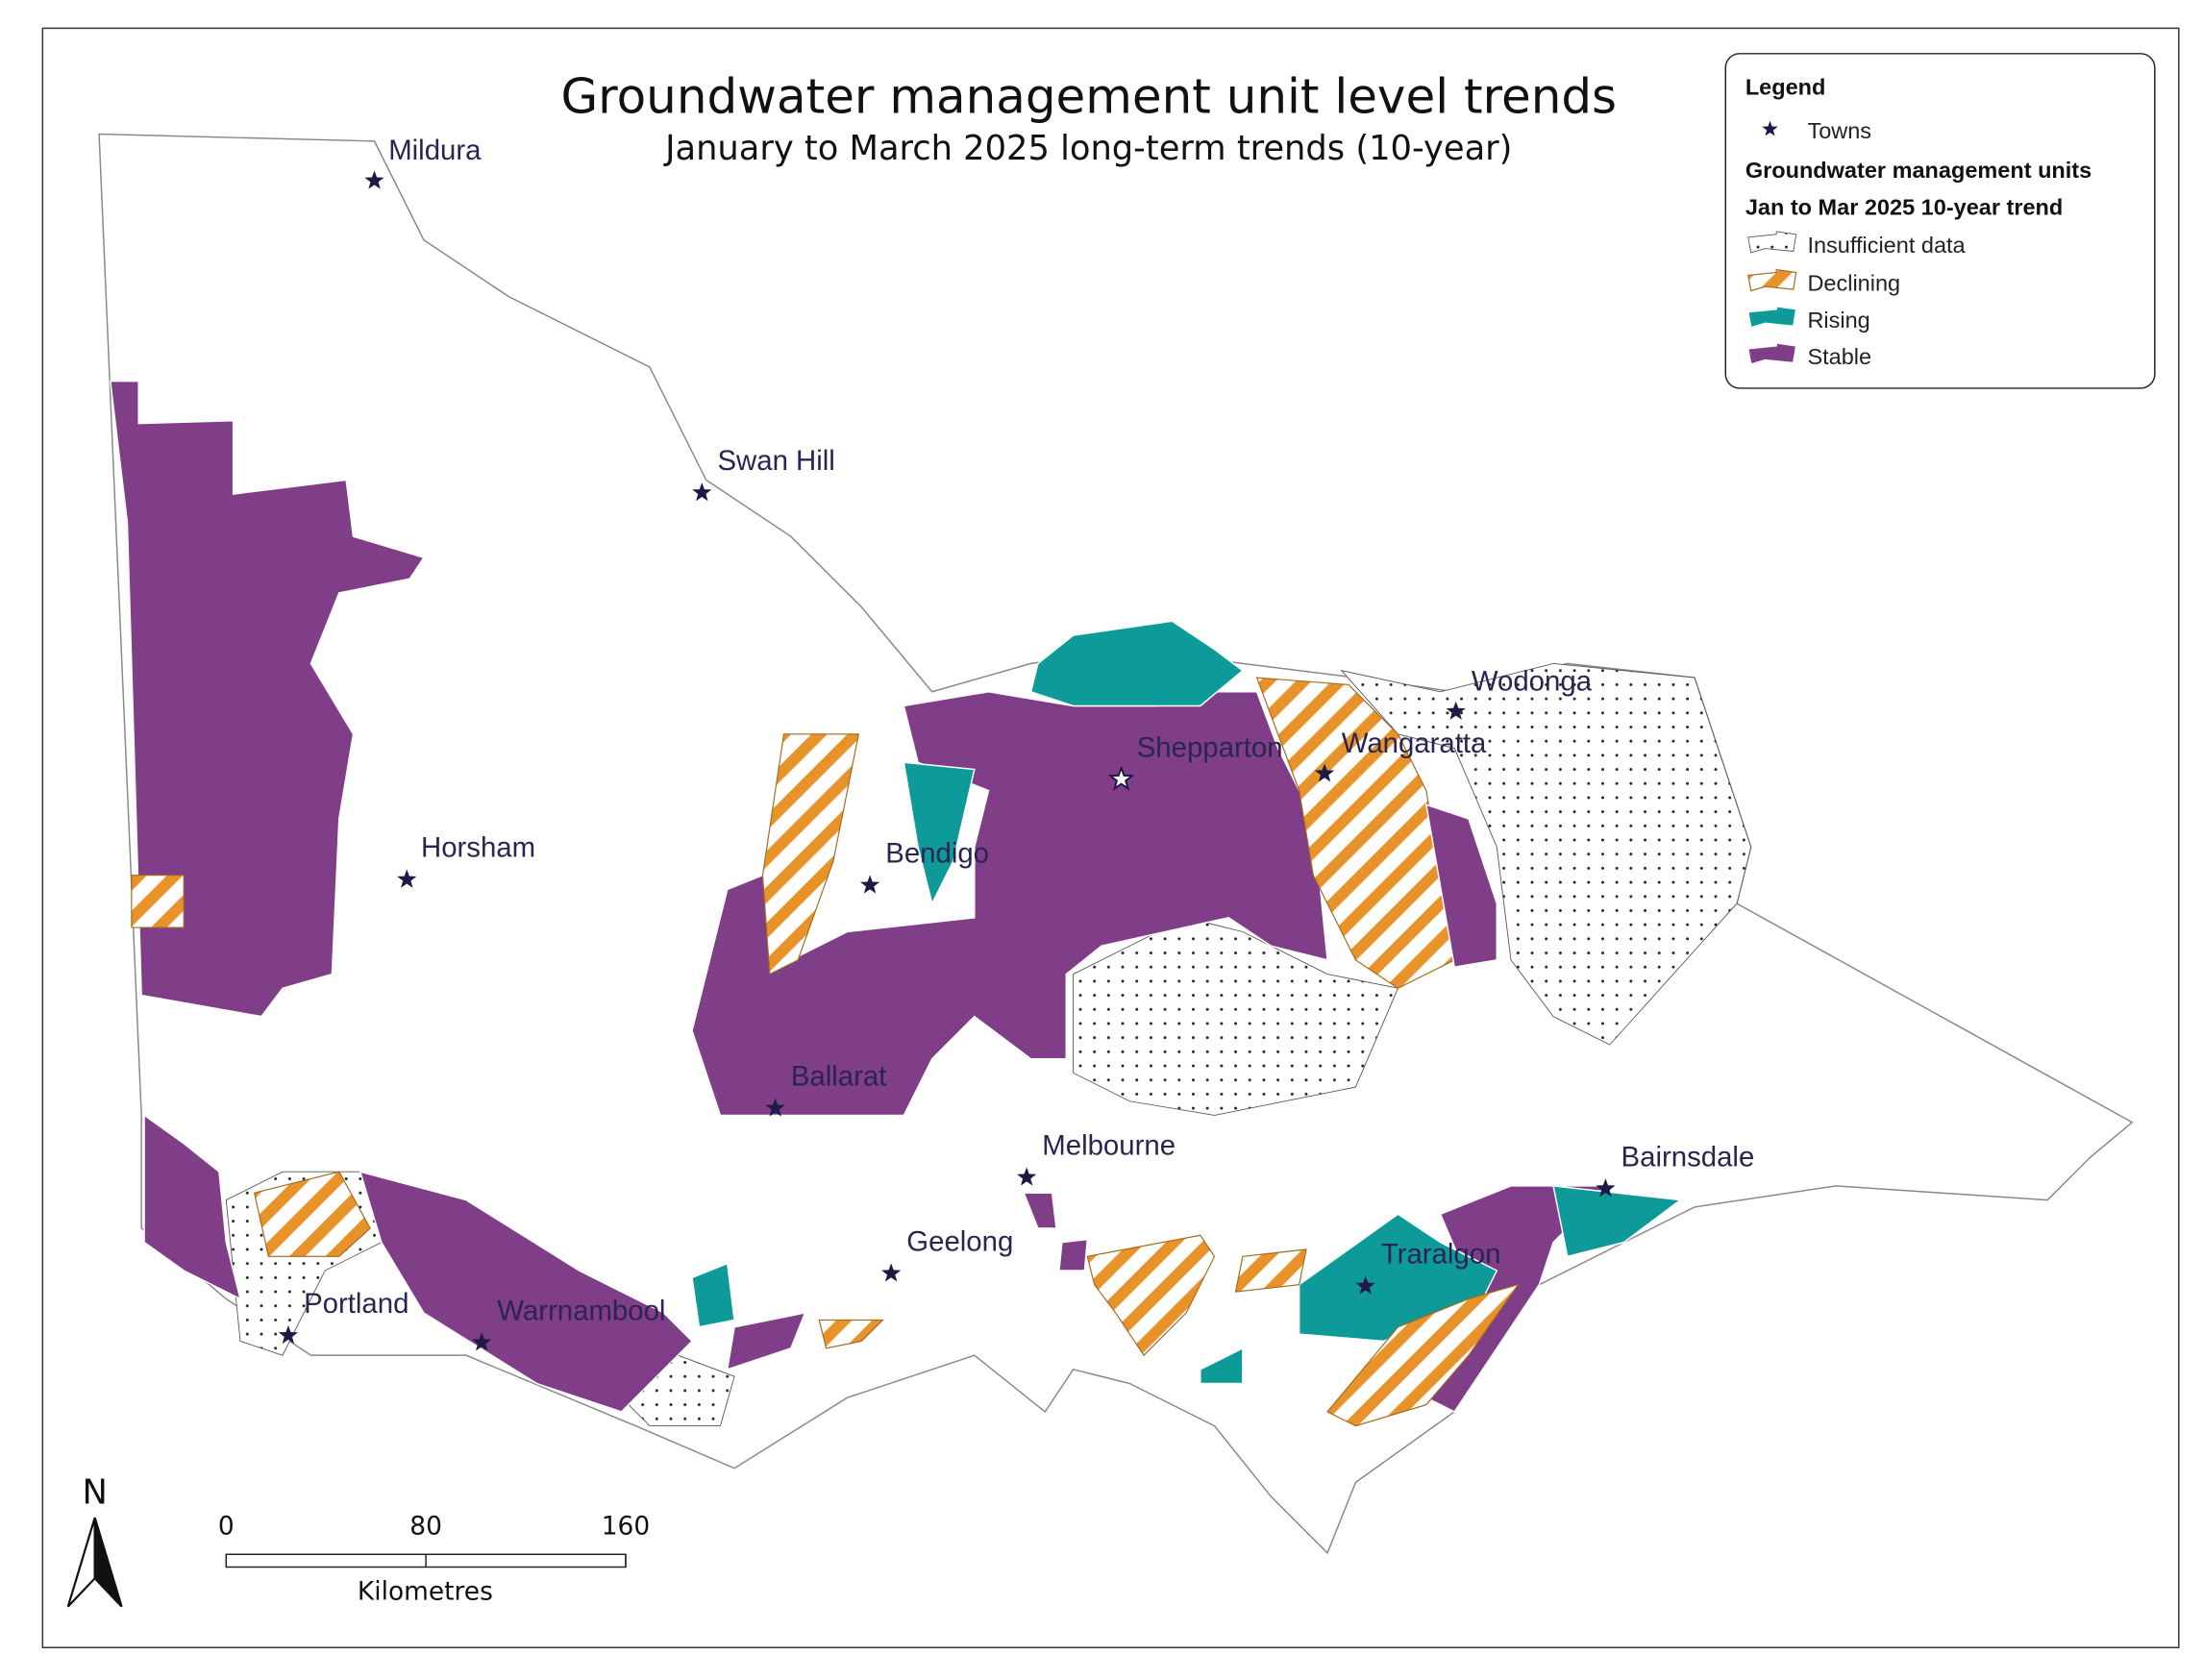  I want to click on town-label: Wangaratta, so click(1414, 744).